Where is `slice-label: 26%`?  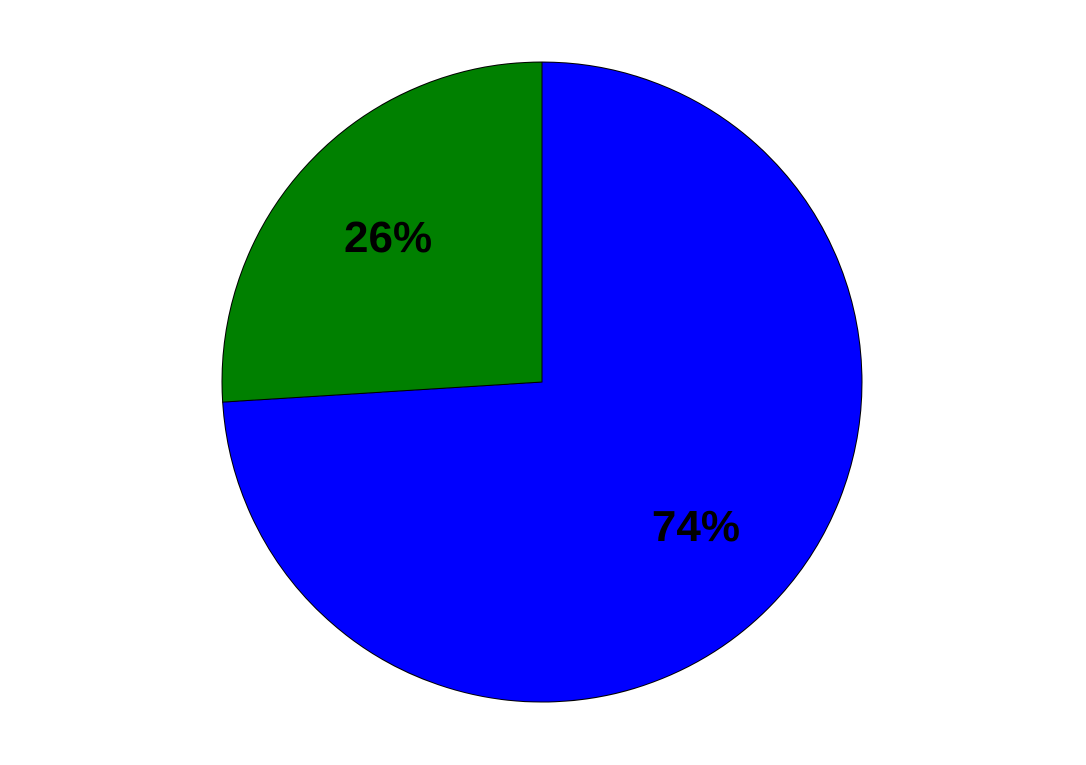 slice-label: 26% is located at coordinates (388, 237).